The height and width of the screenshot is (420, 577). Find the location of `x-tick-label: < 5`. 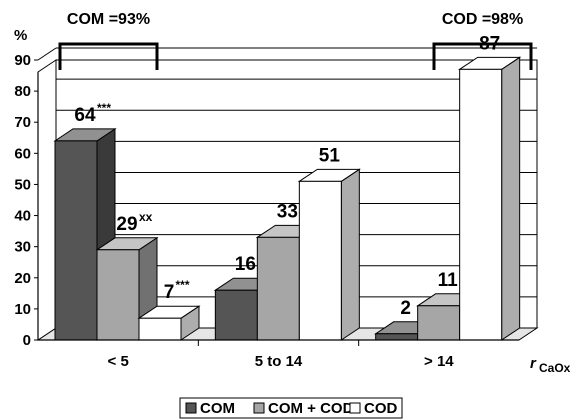

x-tick-label: < 5 is located at coordinates (118, 361).